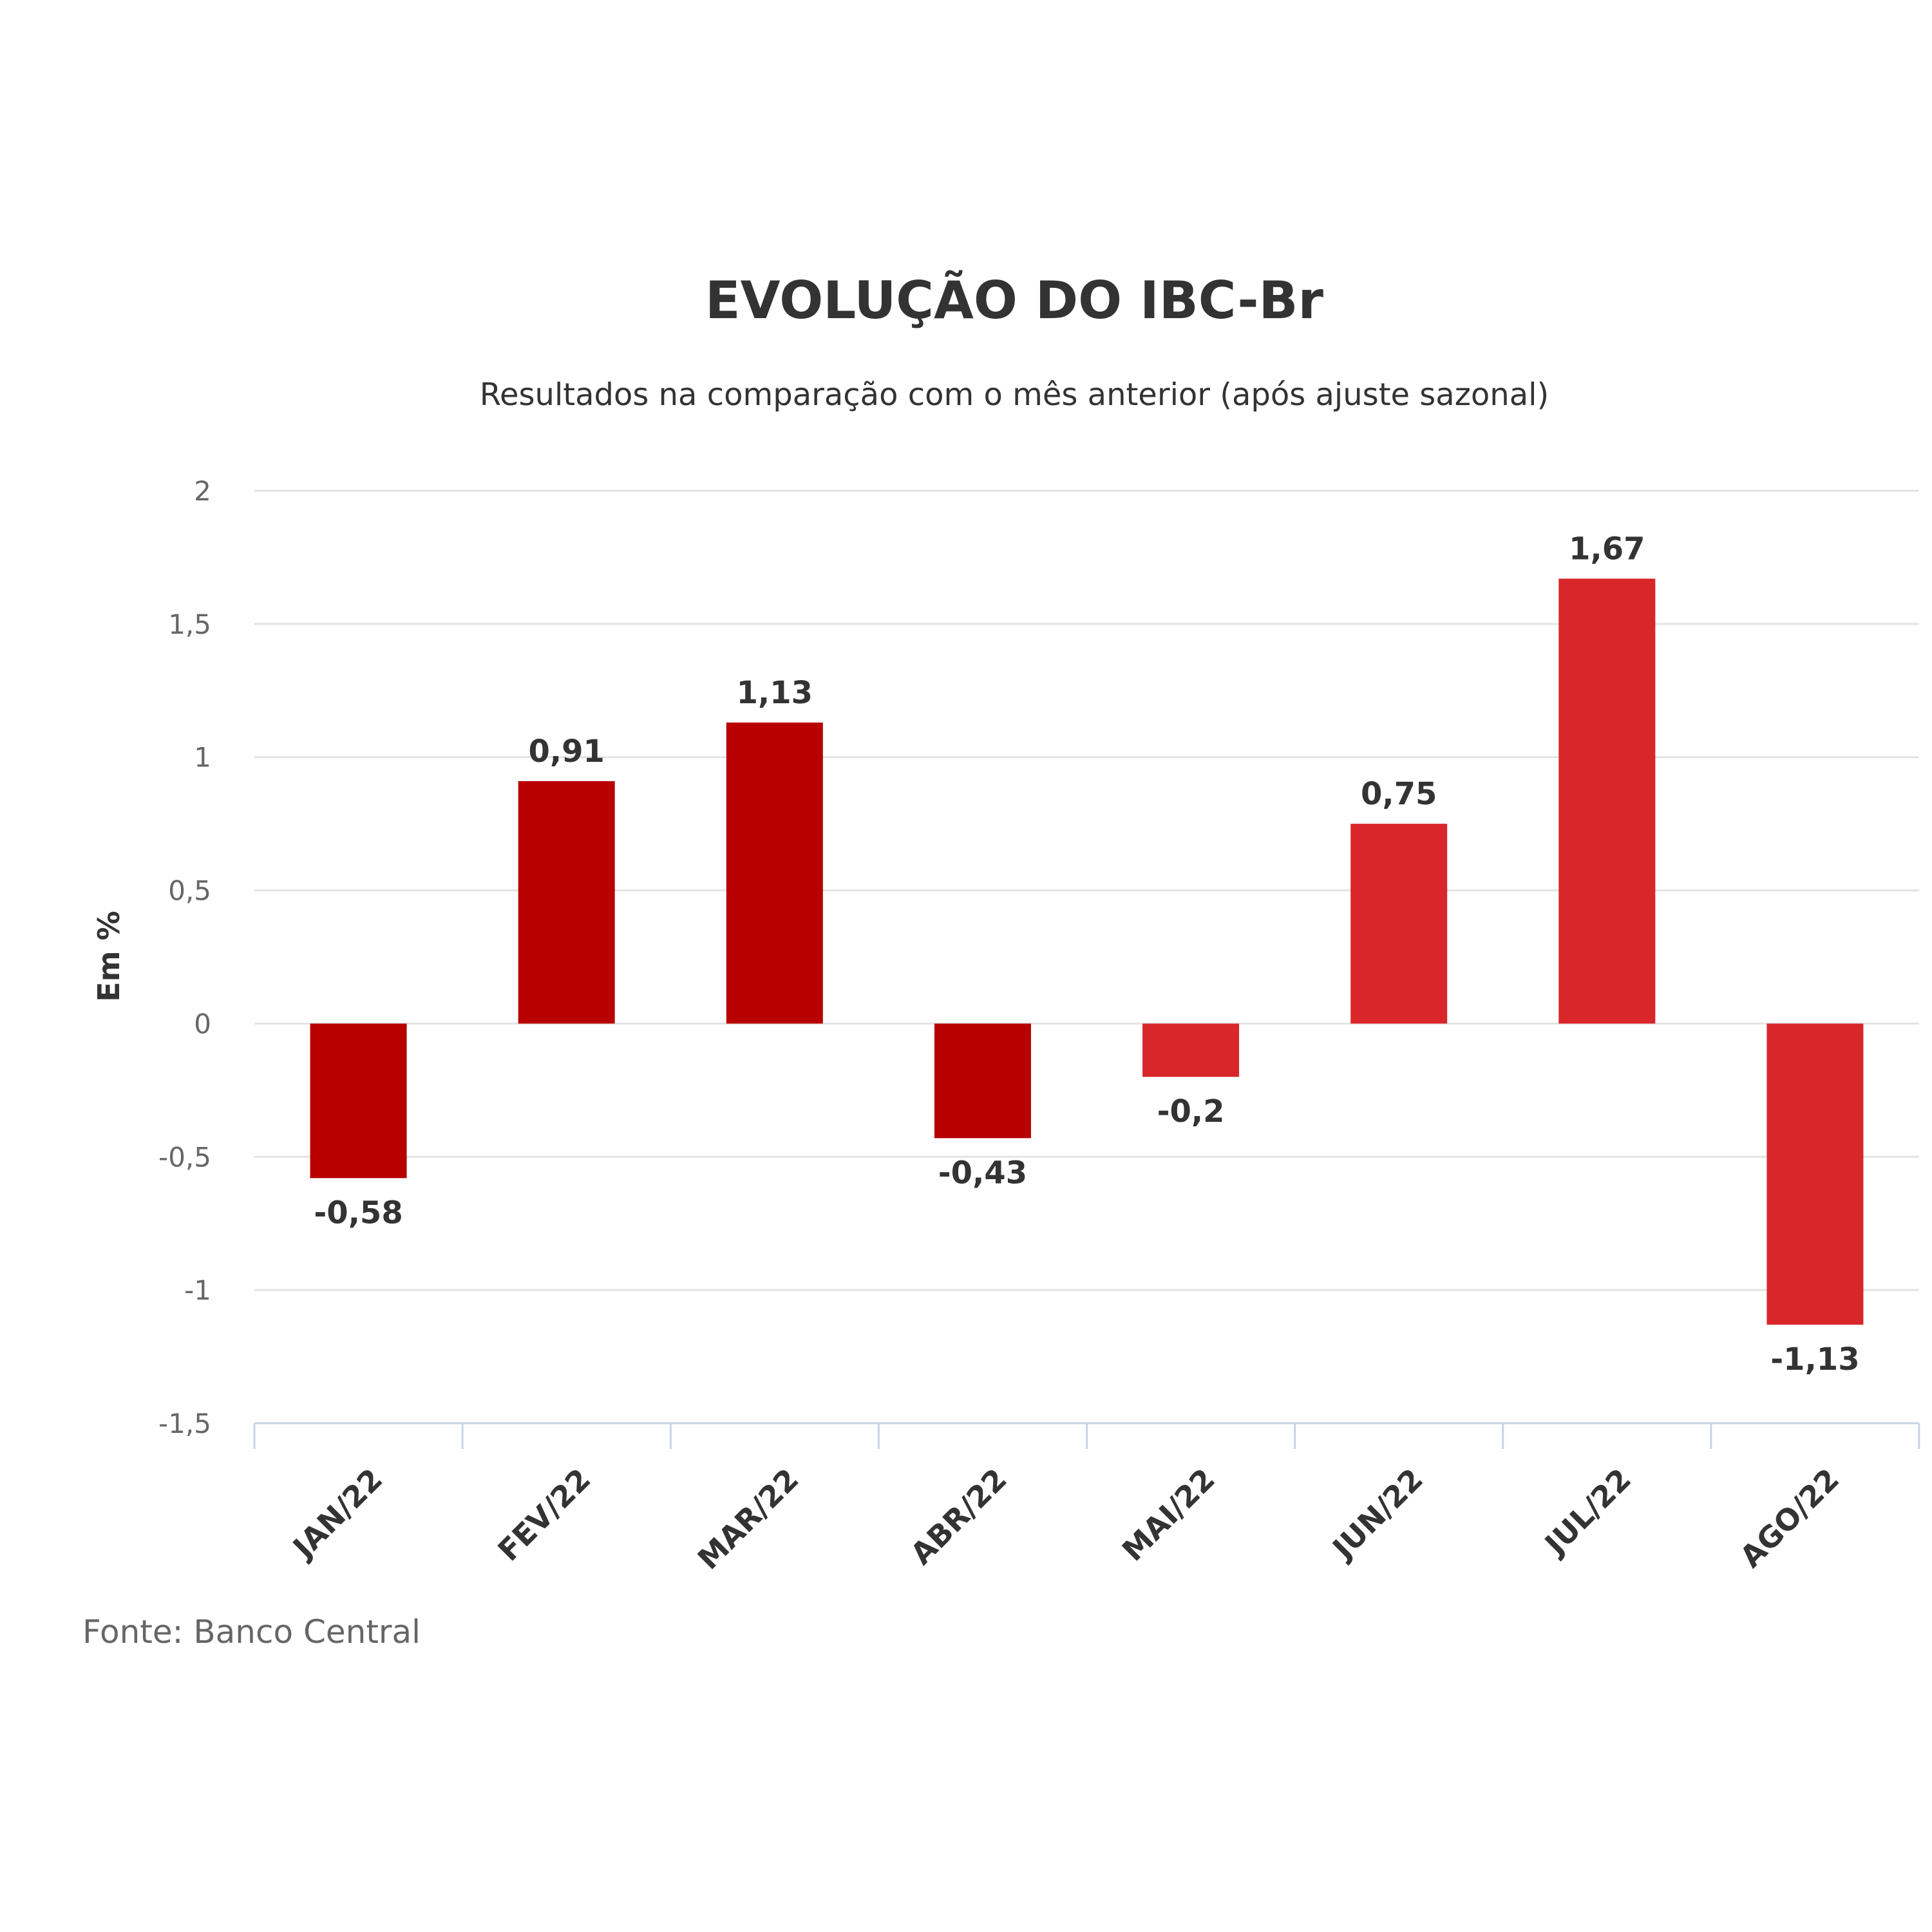 The height and width of the screenshot is (1932, 1932). What do you see at coordinates (1086, 1436) in the screenshot?
I see `x-axis` at bounding box center [1086, 1436].